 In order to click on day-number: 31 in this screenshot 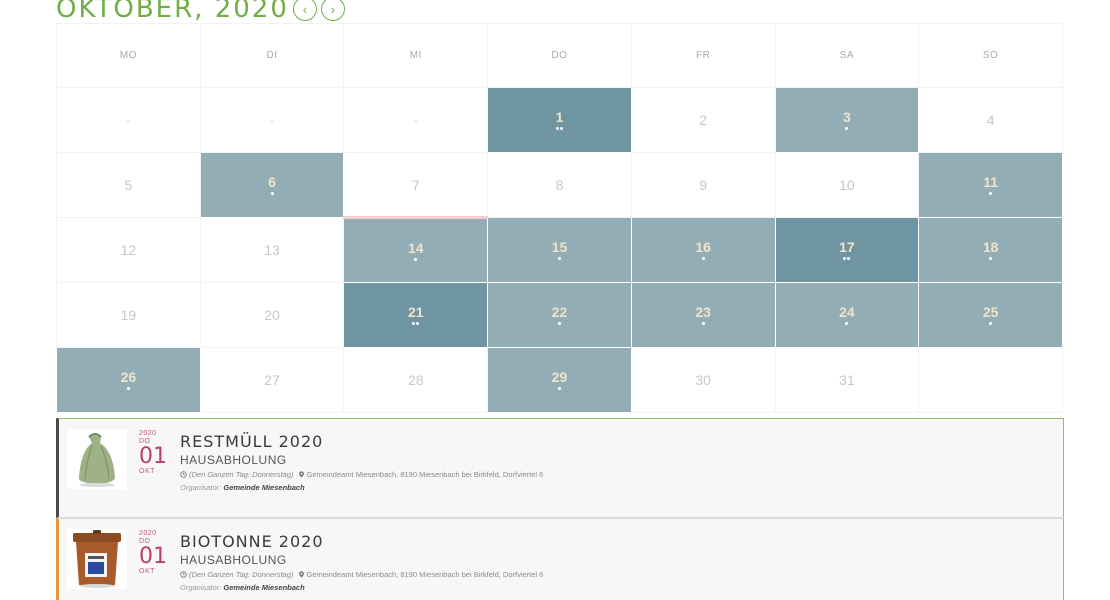, I will do `click(847, 380)`.